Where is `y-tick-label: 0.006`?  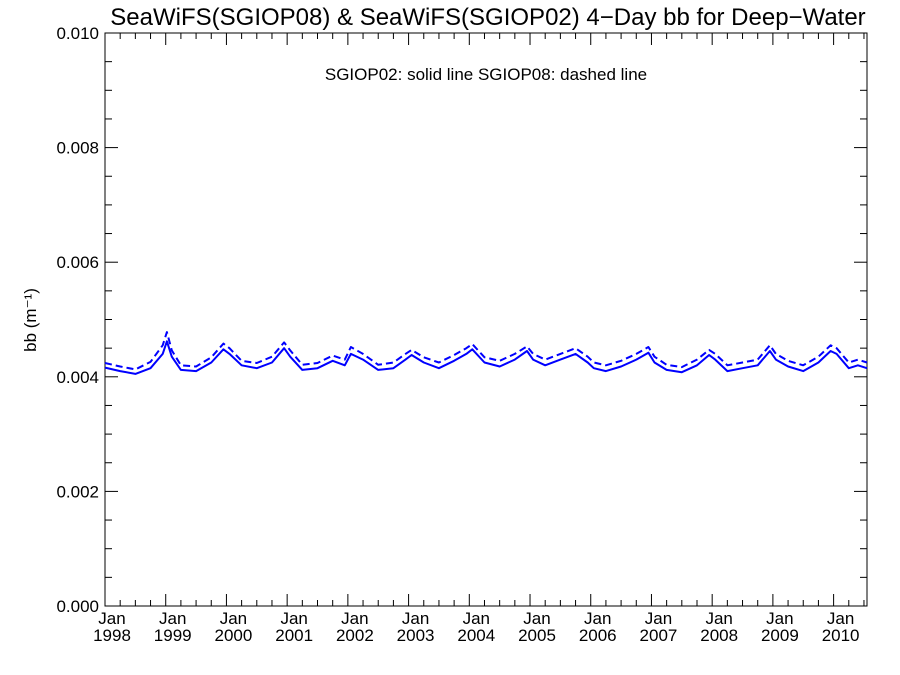
y-tick-label: 0.006 is located at coordinates (77, 262).